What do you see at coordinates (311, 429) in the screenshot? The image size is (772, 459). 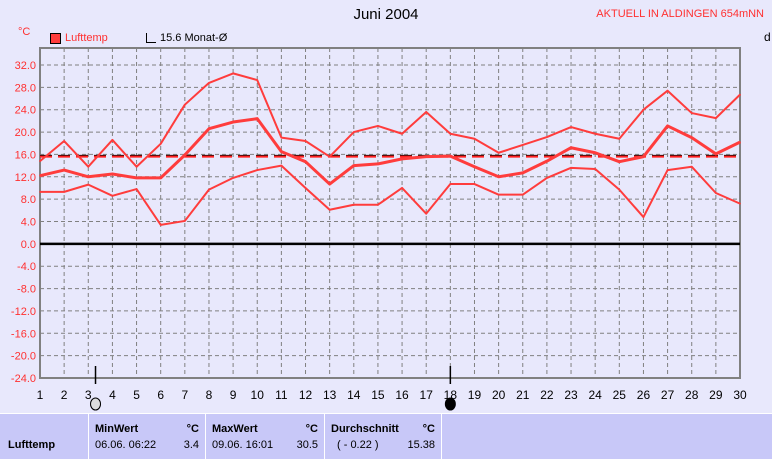 I see `max-unit: °C` at bounding box center [311, 429].